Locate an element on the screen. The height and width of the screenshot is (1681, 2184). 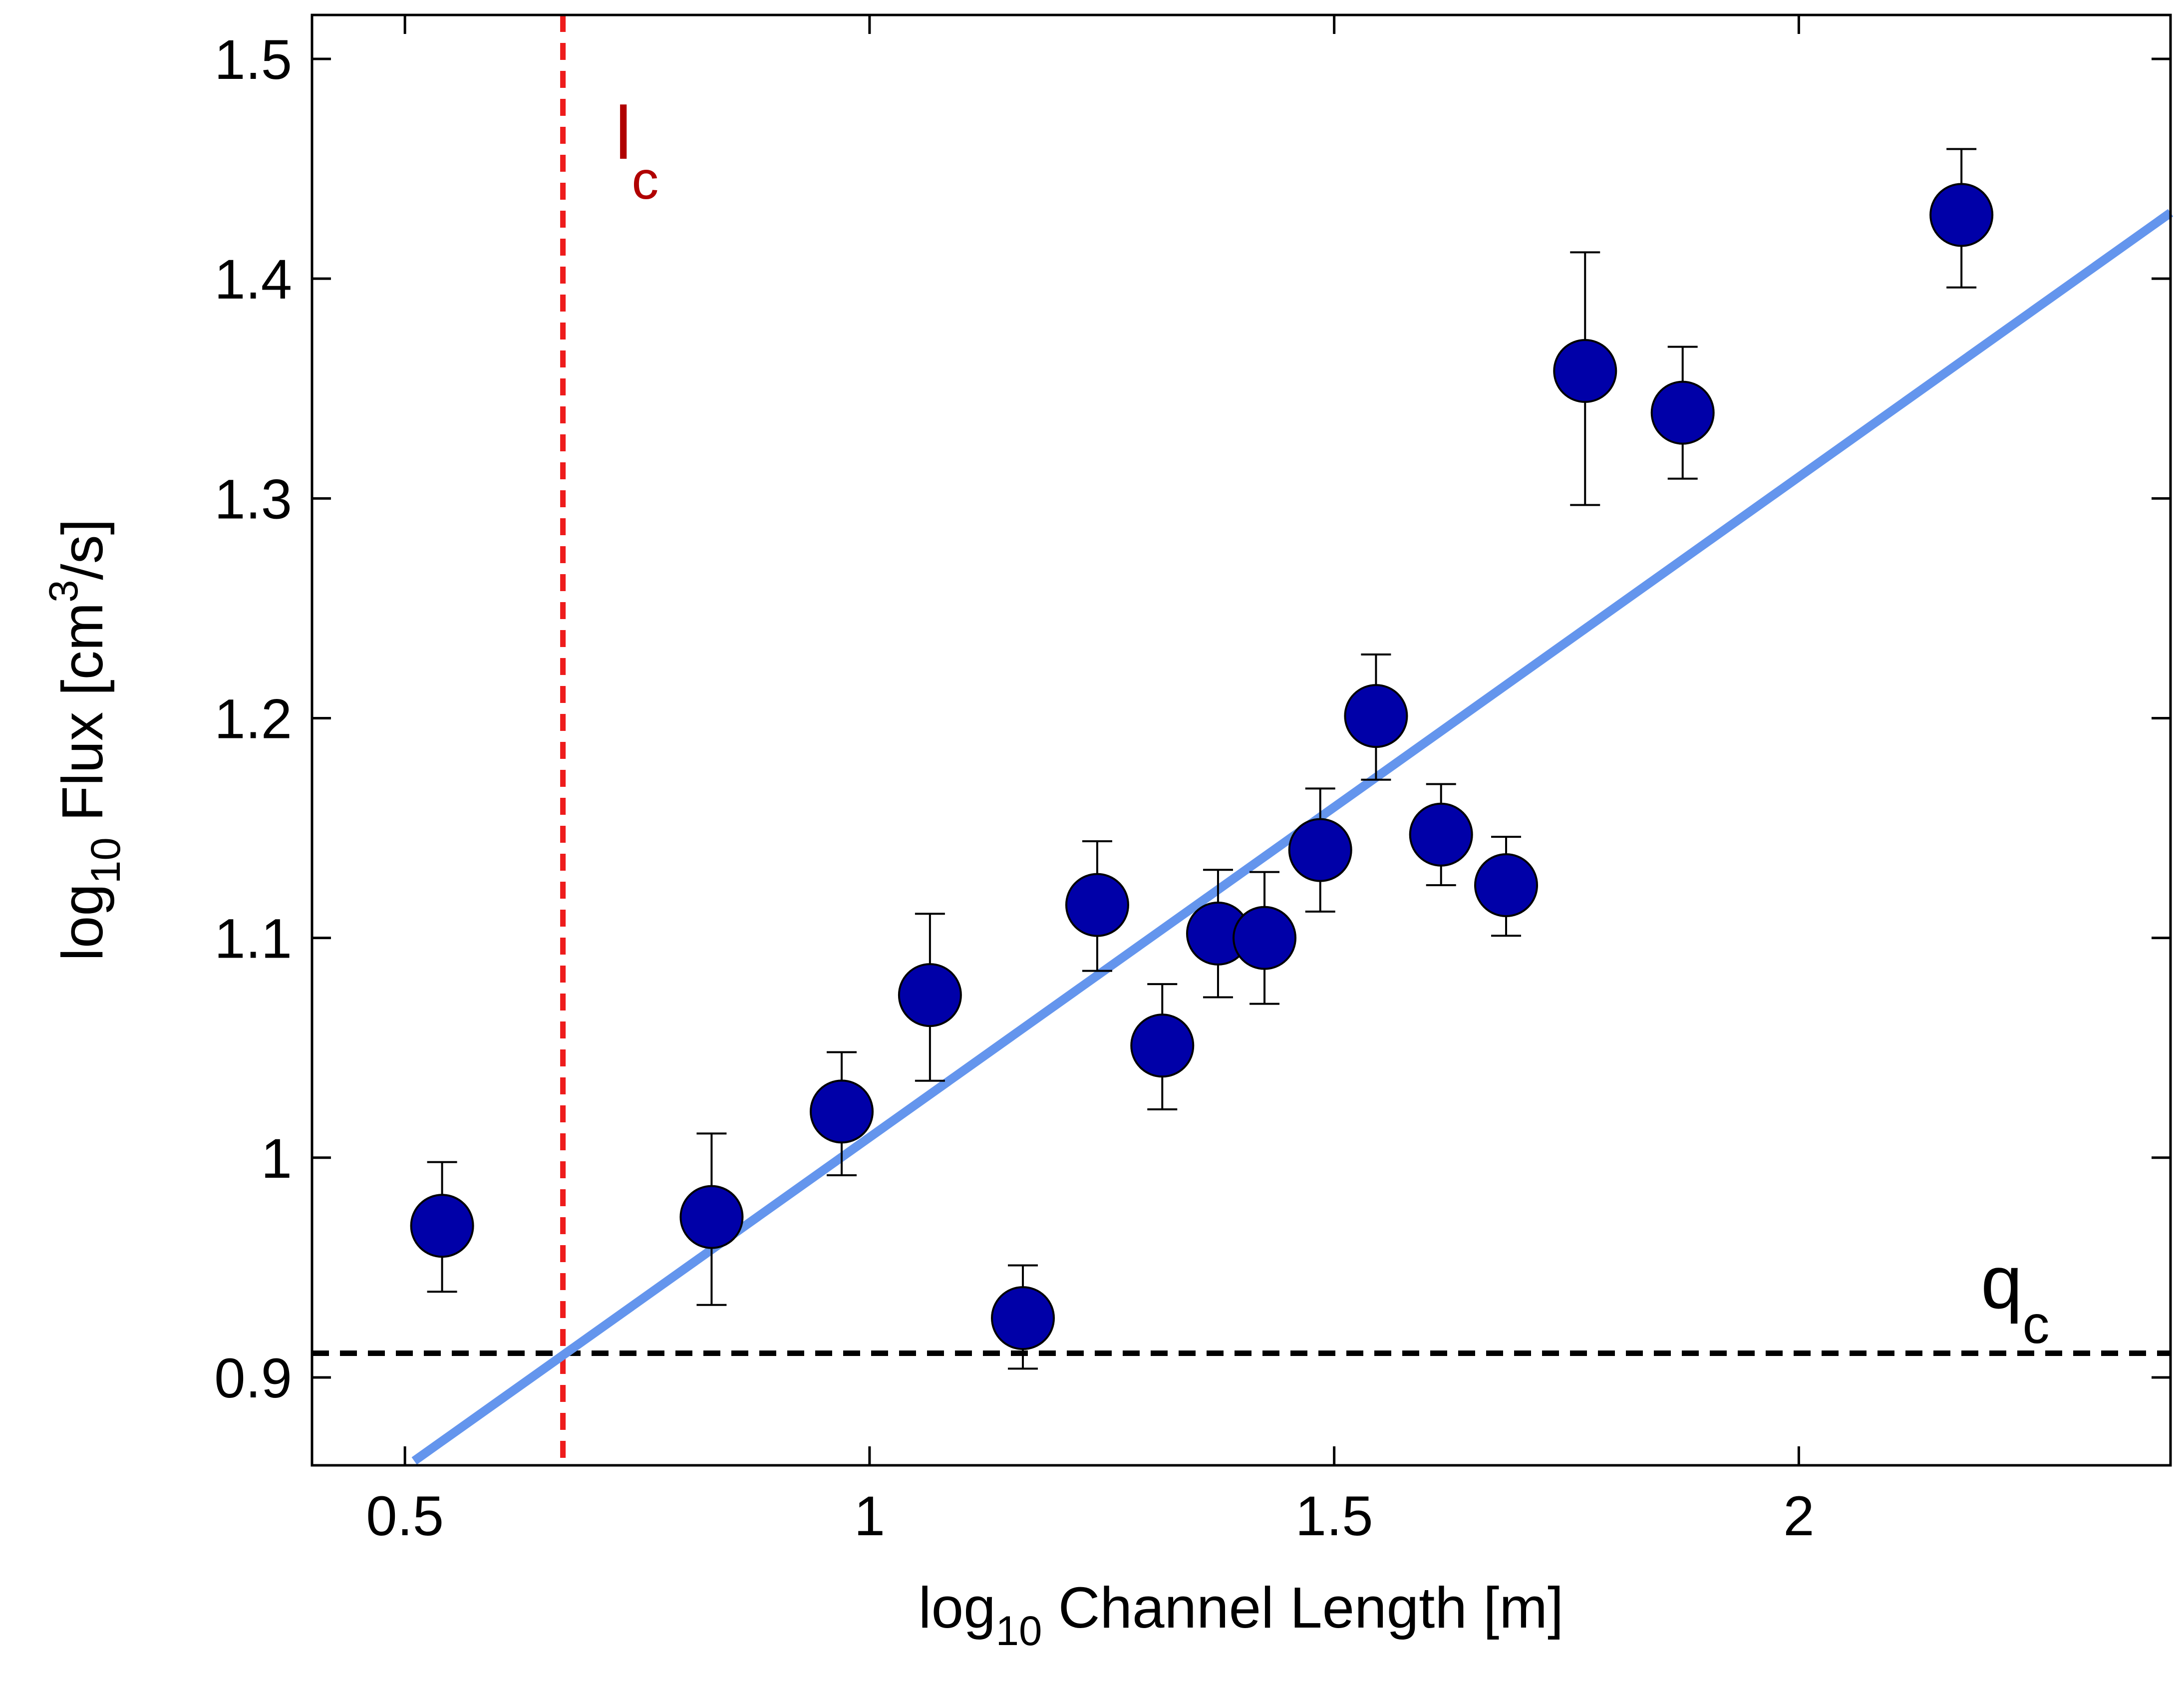
x-axis-label: log10 Channel Length [m] is located at coordinates (1241, 1614).